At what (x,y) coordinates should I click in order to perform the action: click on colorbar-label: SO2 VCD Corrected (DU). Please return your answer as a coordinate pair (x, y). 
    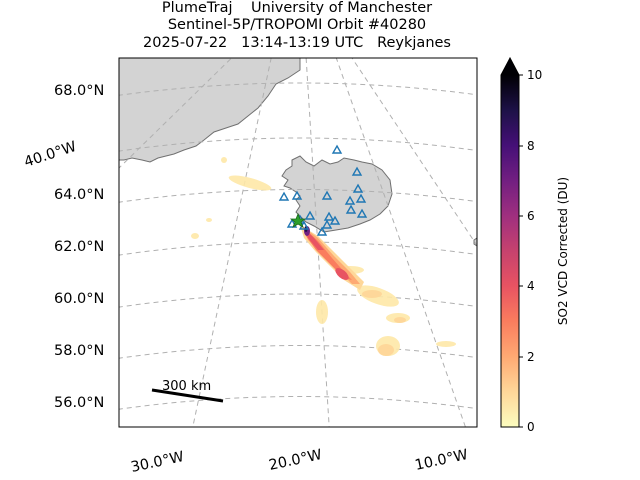
    Looking at the image, I should click on (563, 251).